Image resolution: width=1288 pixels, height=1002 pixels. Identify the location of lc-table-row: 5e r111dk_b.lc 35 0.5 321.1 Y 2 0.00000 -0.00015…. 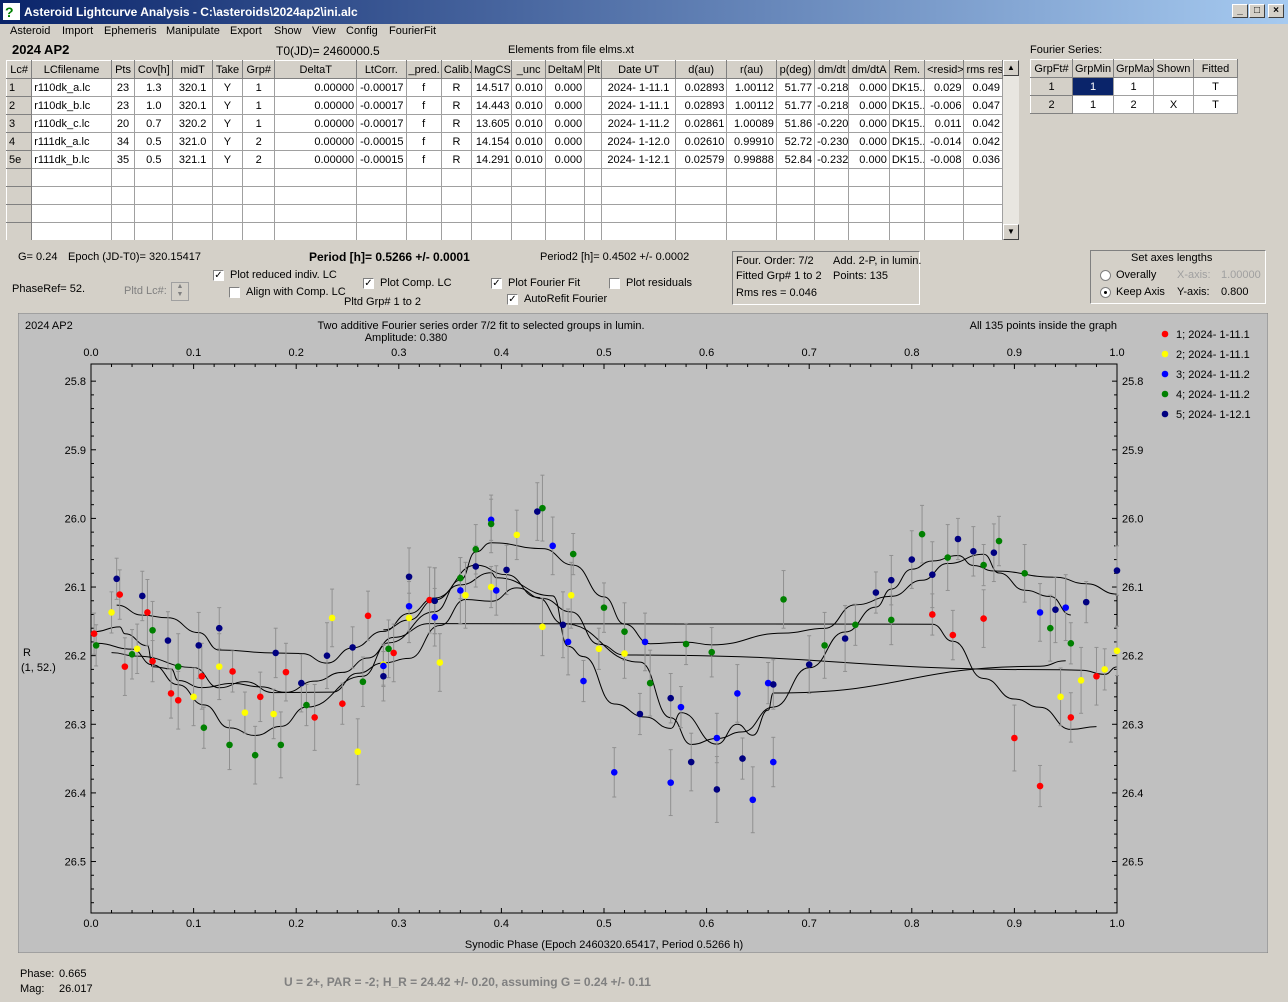
(504, 159).